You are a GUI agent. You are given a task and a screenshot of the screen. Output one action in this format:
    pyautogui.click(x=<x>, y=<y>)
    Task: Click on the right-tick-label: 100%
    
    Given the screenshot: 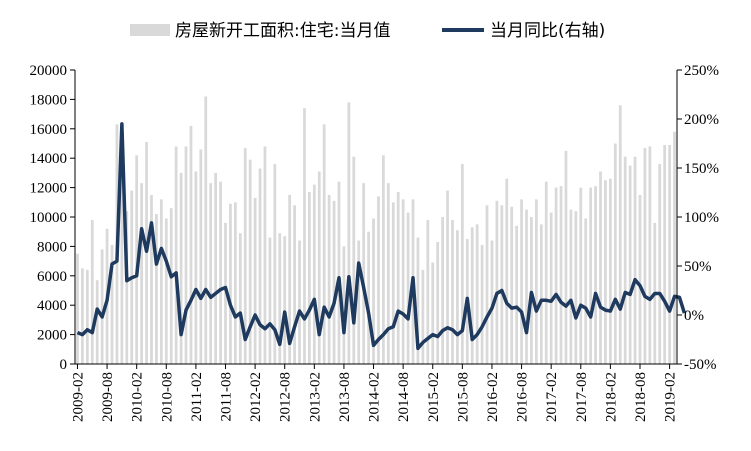 What is the action you would take?
    pyautogui.click(x=701, y=218)
    